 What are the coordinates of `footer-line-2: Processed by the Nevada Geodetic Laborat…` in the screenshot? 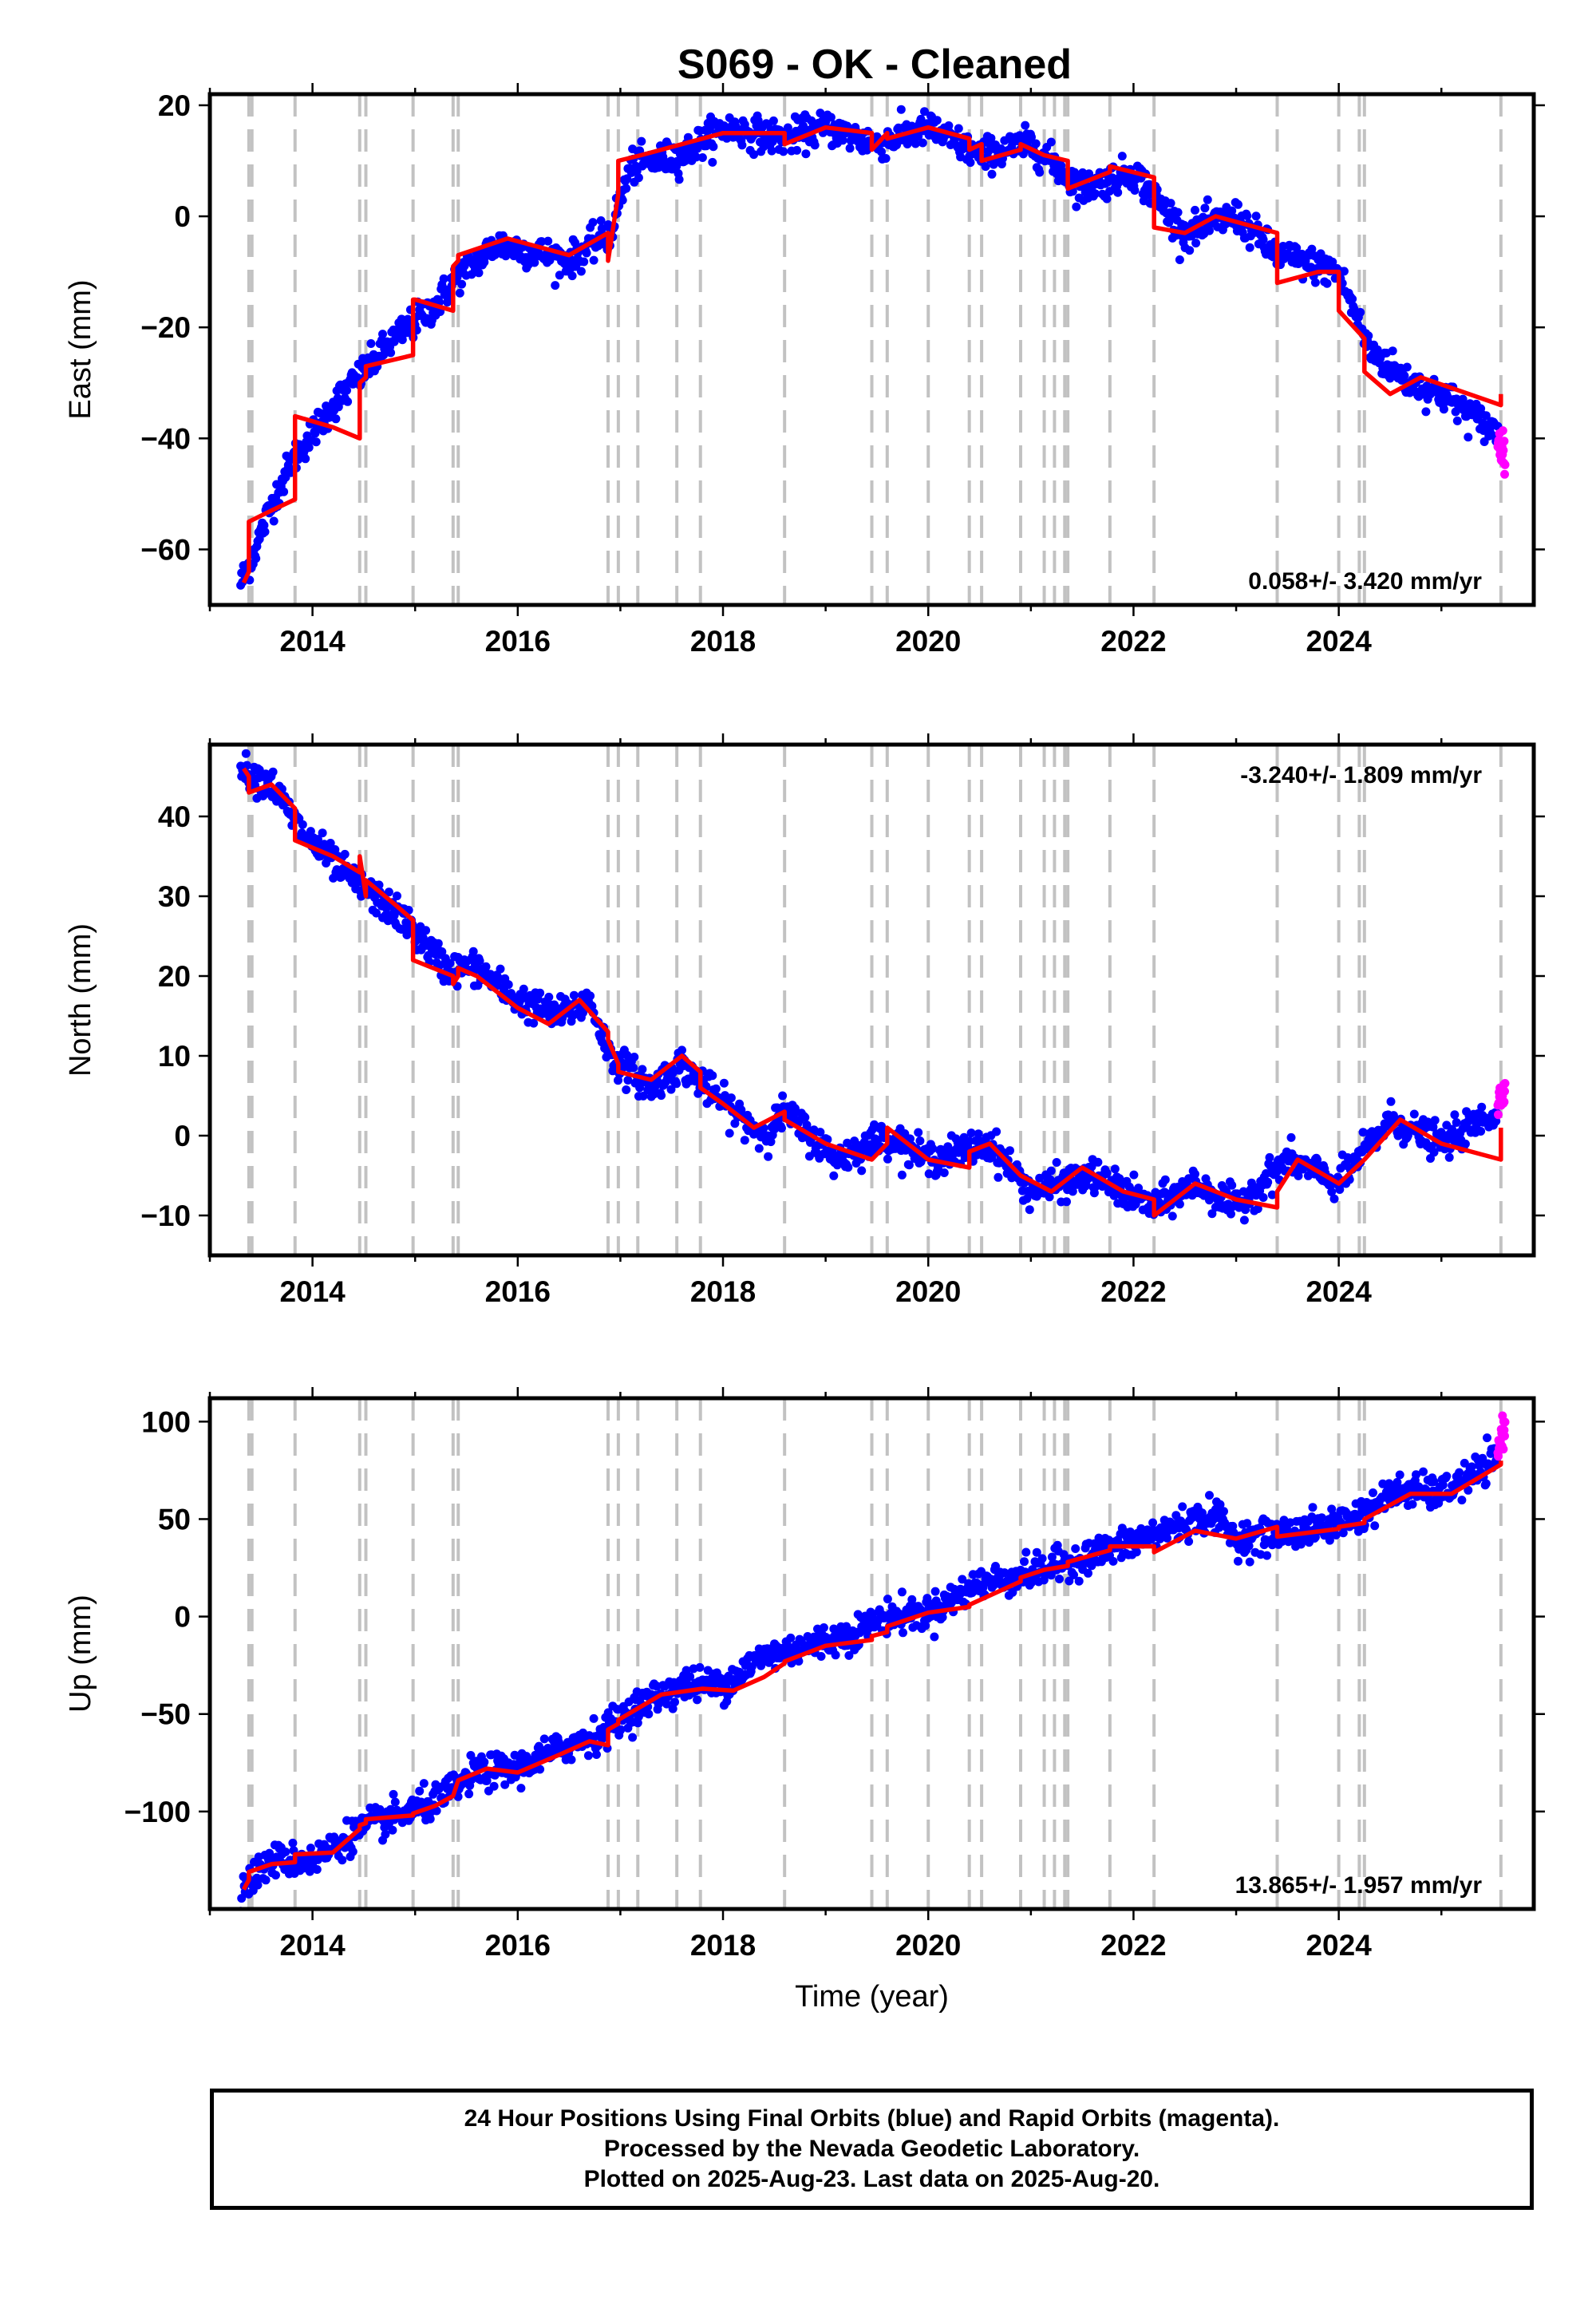 It's located at (871, 2149).